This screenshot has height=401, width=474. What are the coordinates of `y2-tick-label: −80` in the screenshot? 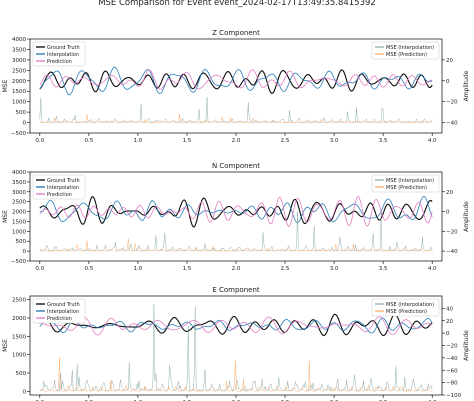 It's located at (452, 384).